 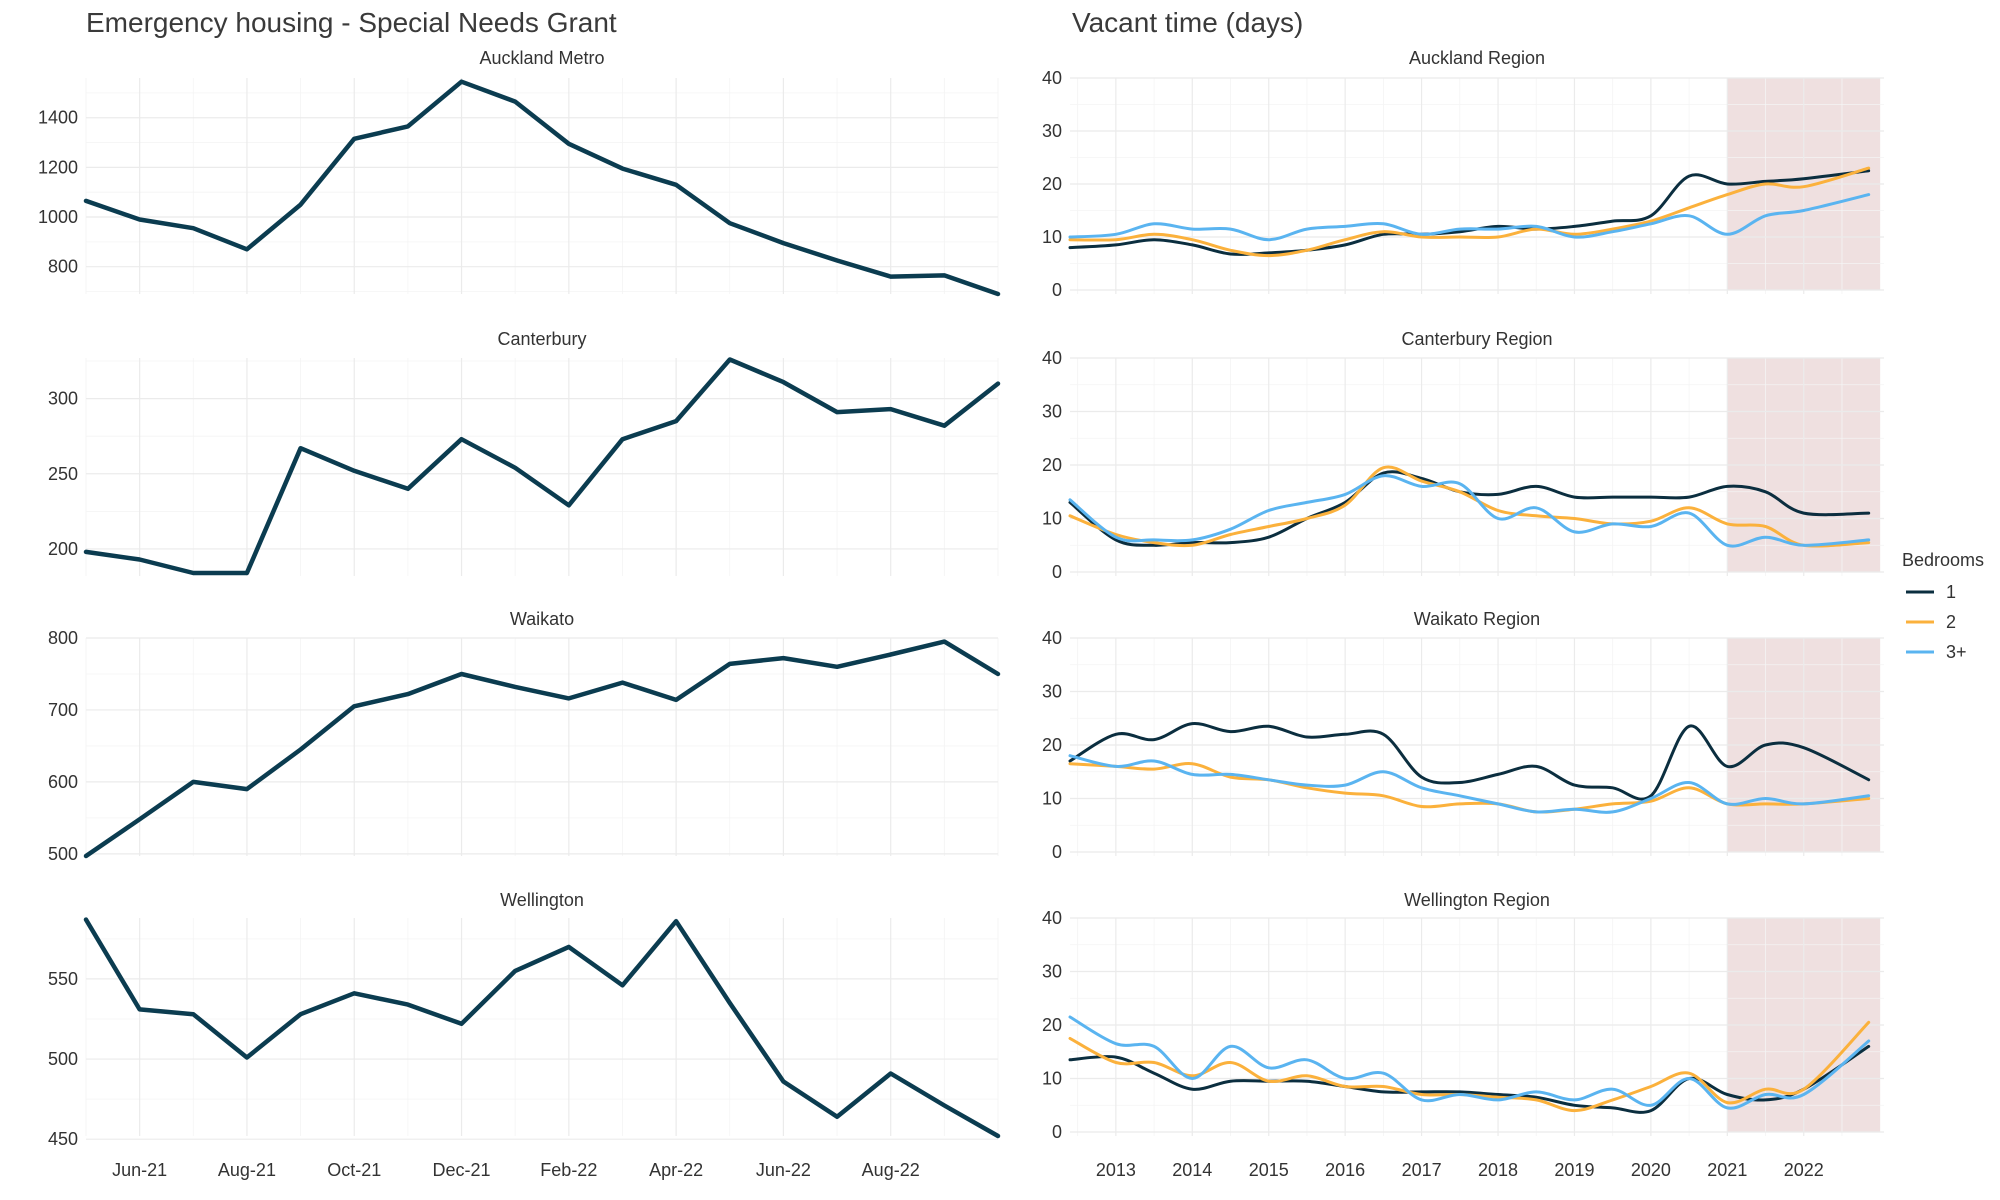 I want to click on x-tick-label: Oct-21, so click(x=354, y=1170).